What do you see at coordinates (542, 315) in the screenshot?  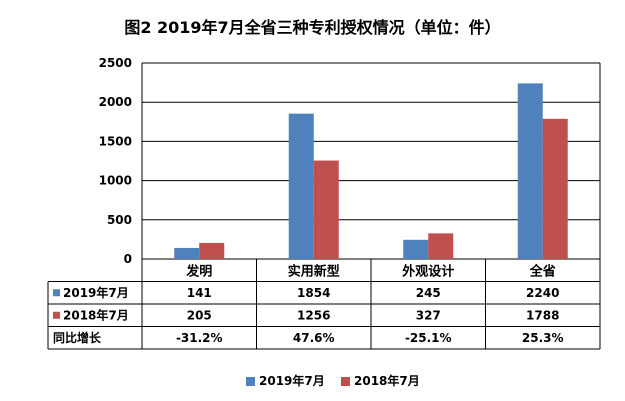 I see `data-label: 1788` at bounding box center [542, 315].